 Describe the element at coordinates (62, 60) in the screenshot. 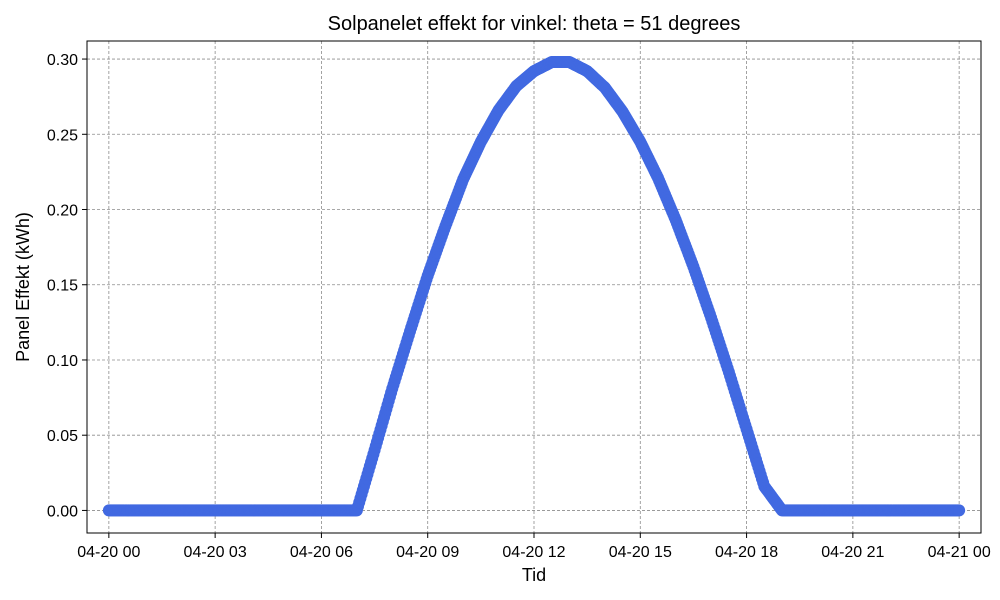

I see `y-tick-label: 0.30` at that location.